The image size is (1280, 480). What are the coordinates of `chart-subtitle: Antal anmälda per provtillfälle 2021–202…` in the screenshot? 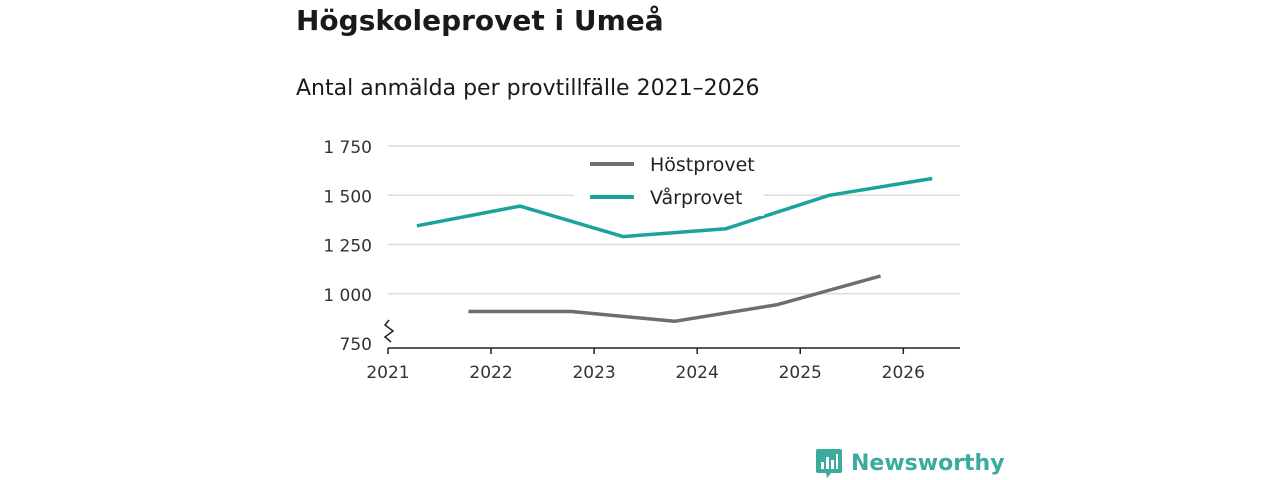 It's located at (528, 88).